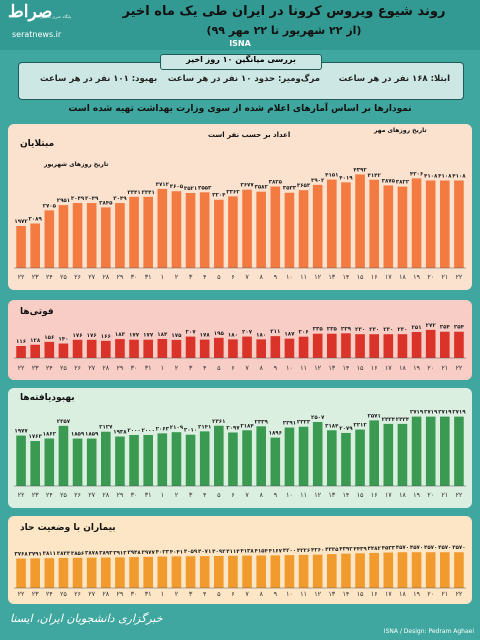  What do you see at coordinates (86, 618) in the screenshot?
I see `footer-signature: خبرگزاری دانشجویان ایران، ایسنا` at bounding box center [86, 618].